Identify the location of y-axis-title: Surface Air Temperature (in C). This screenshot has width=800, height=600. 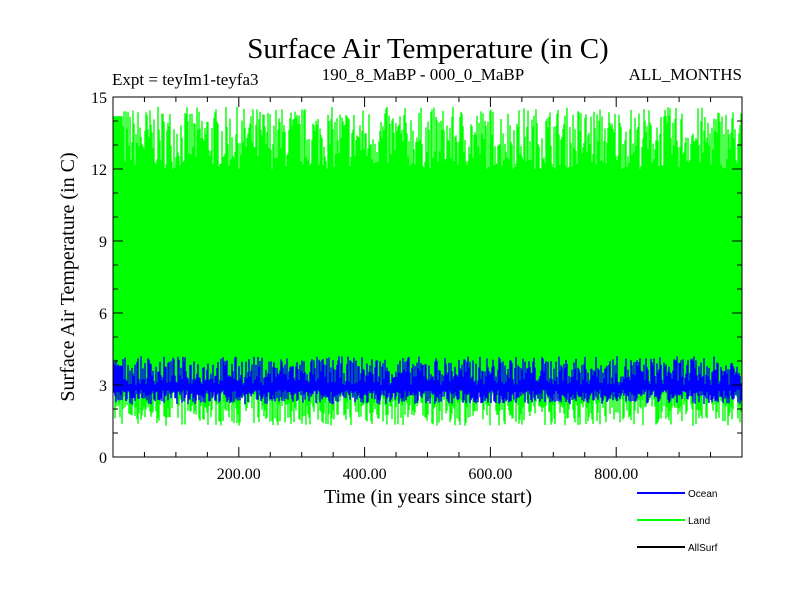
(68, 276).